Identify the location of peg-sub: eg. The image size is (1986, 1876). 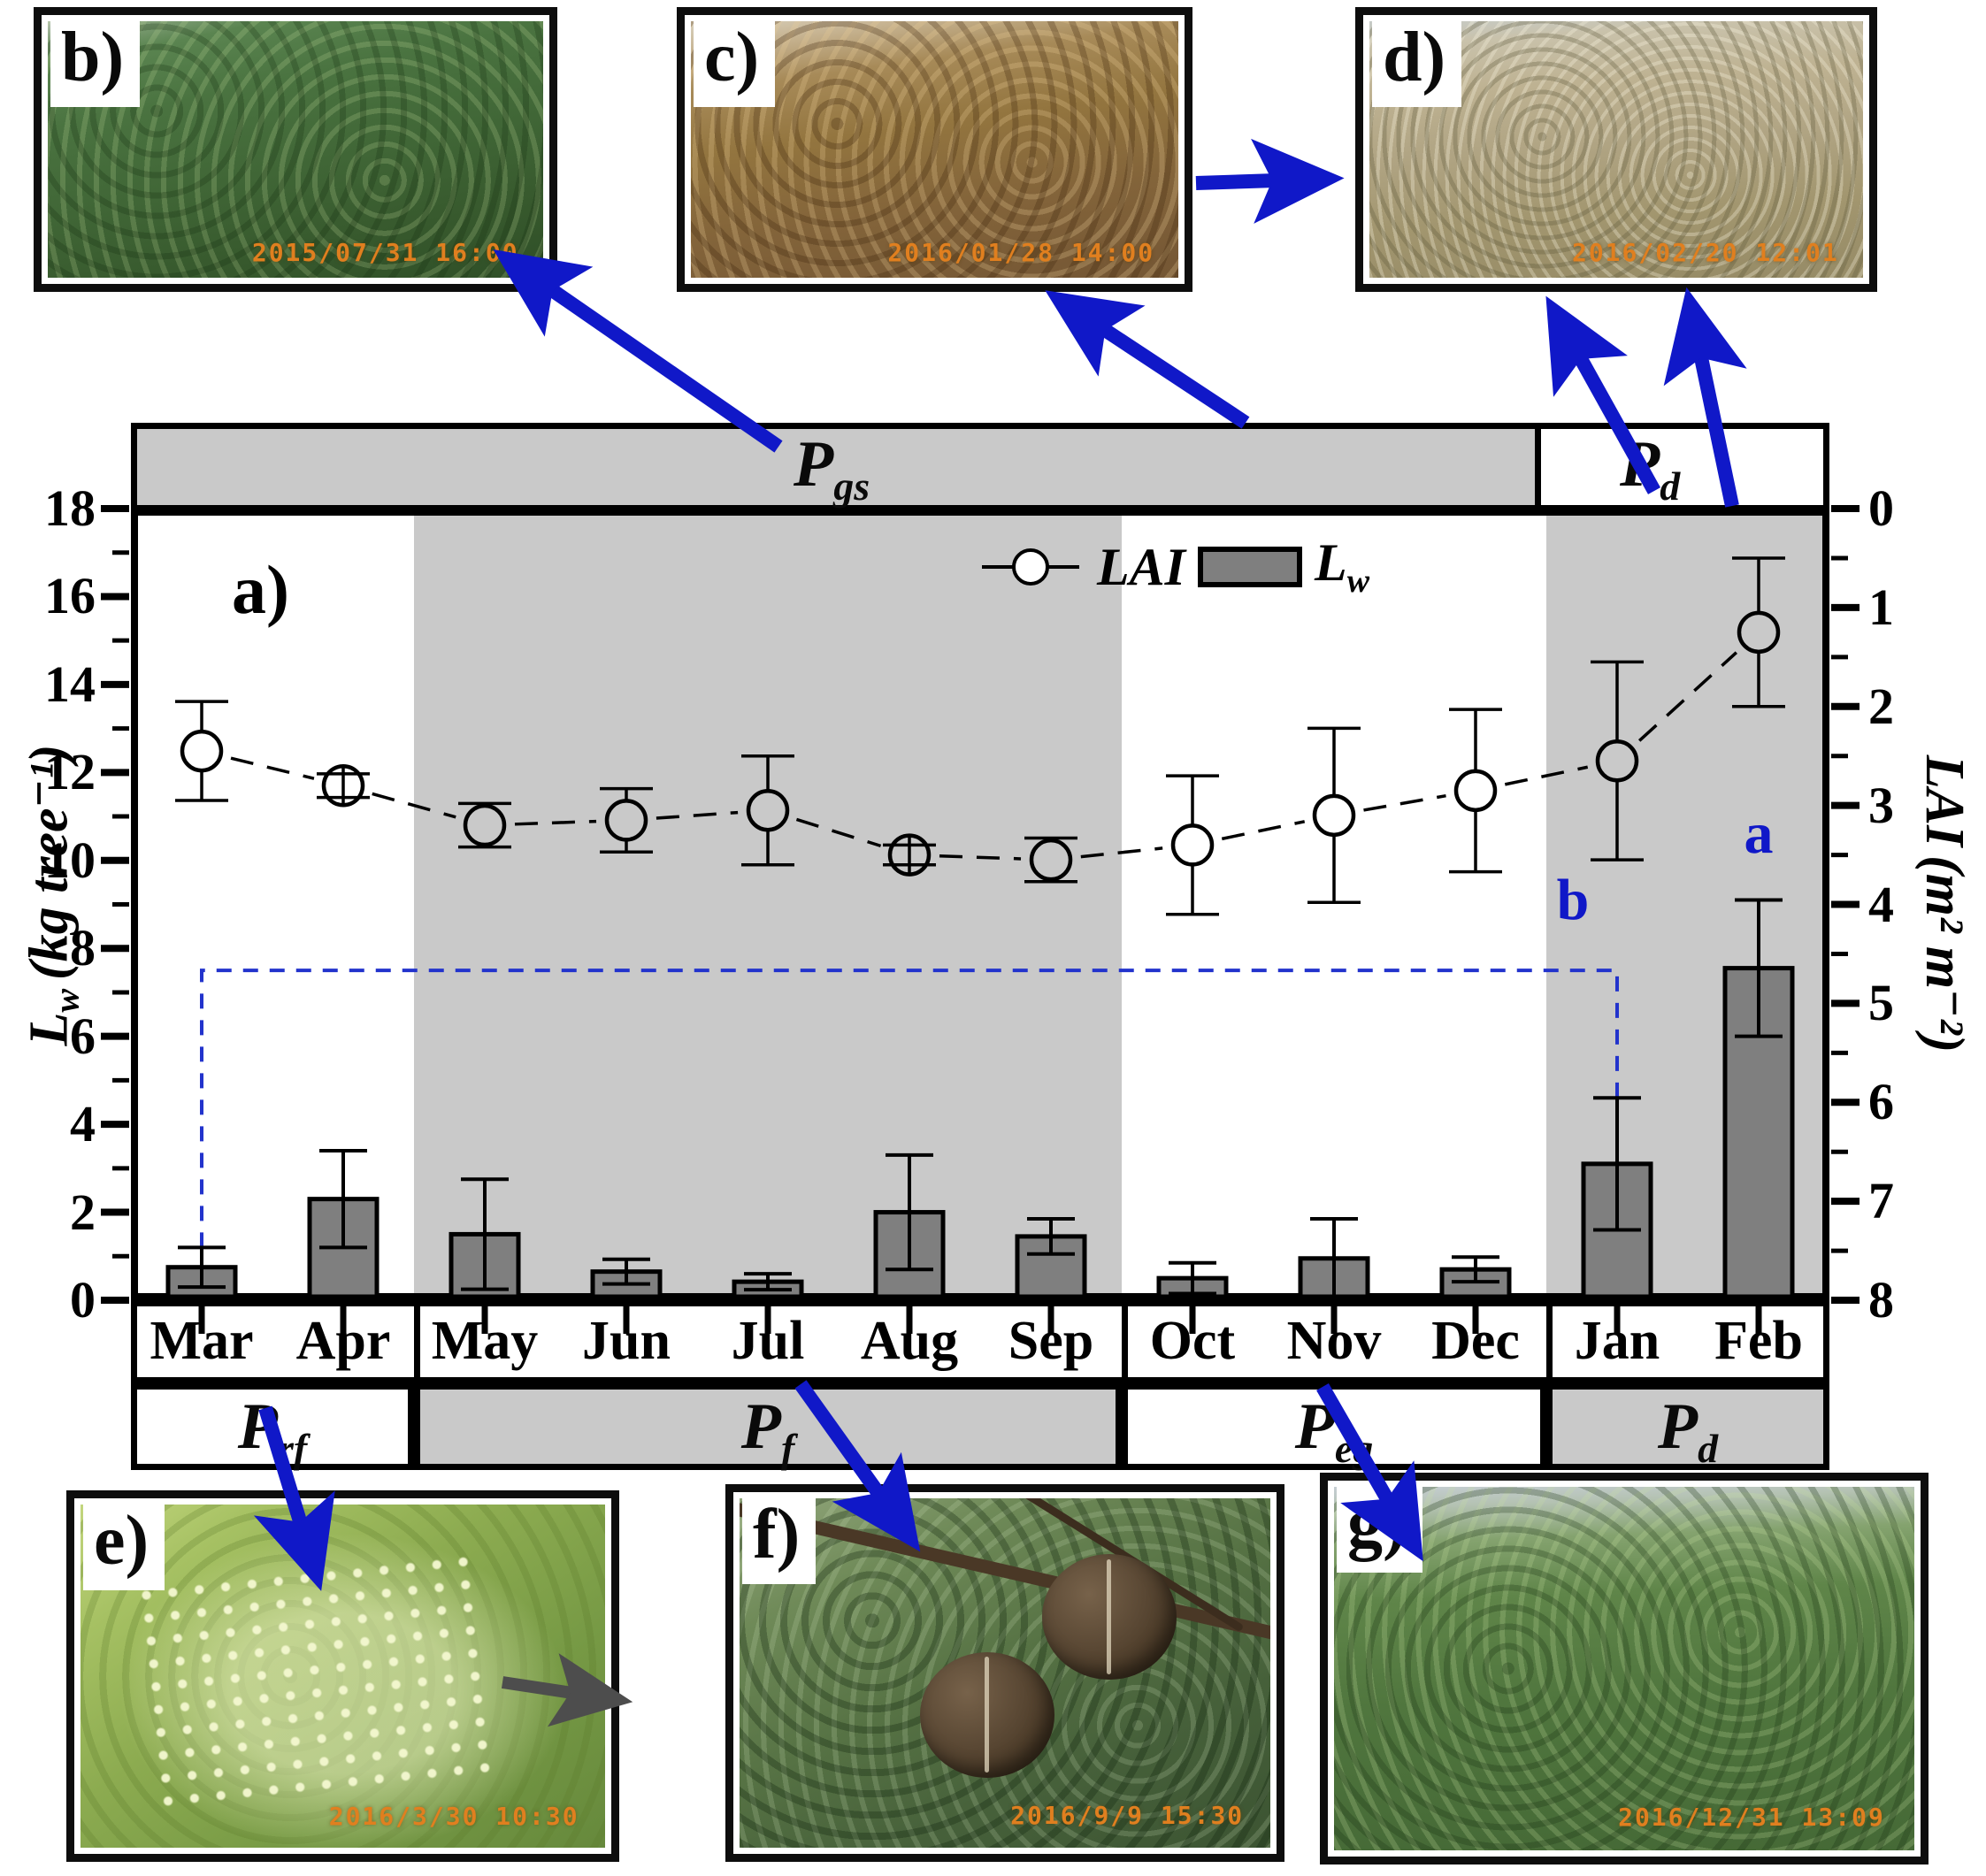
(1354, 1448).